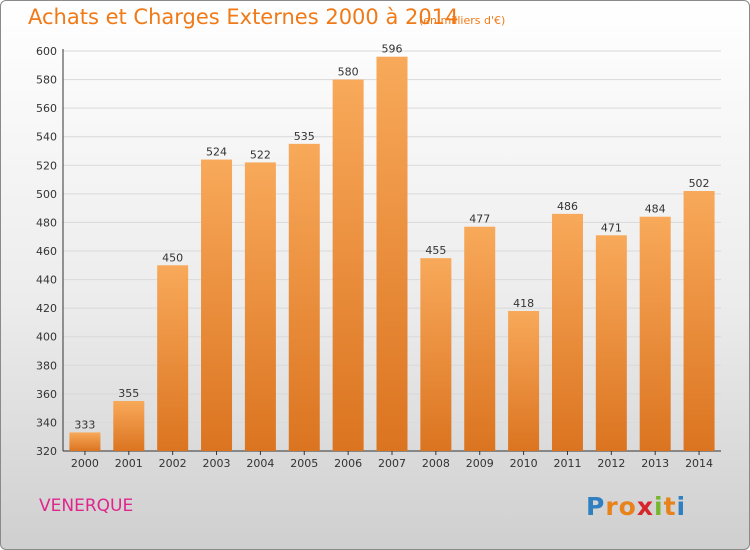  I want to click on bar-2002, so click(173, 358).